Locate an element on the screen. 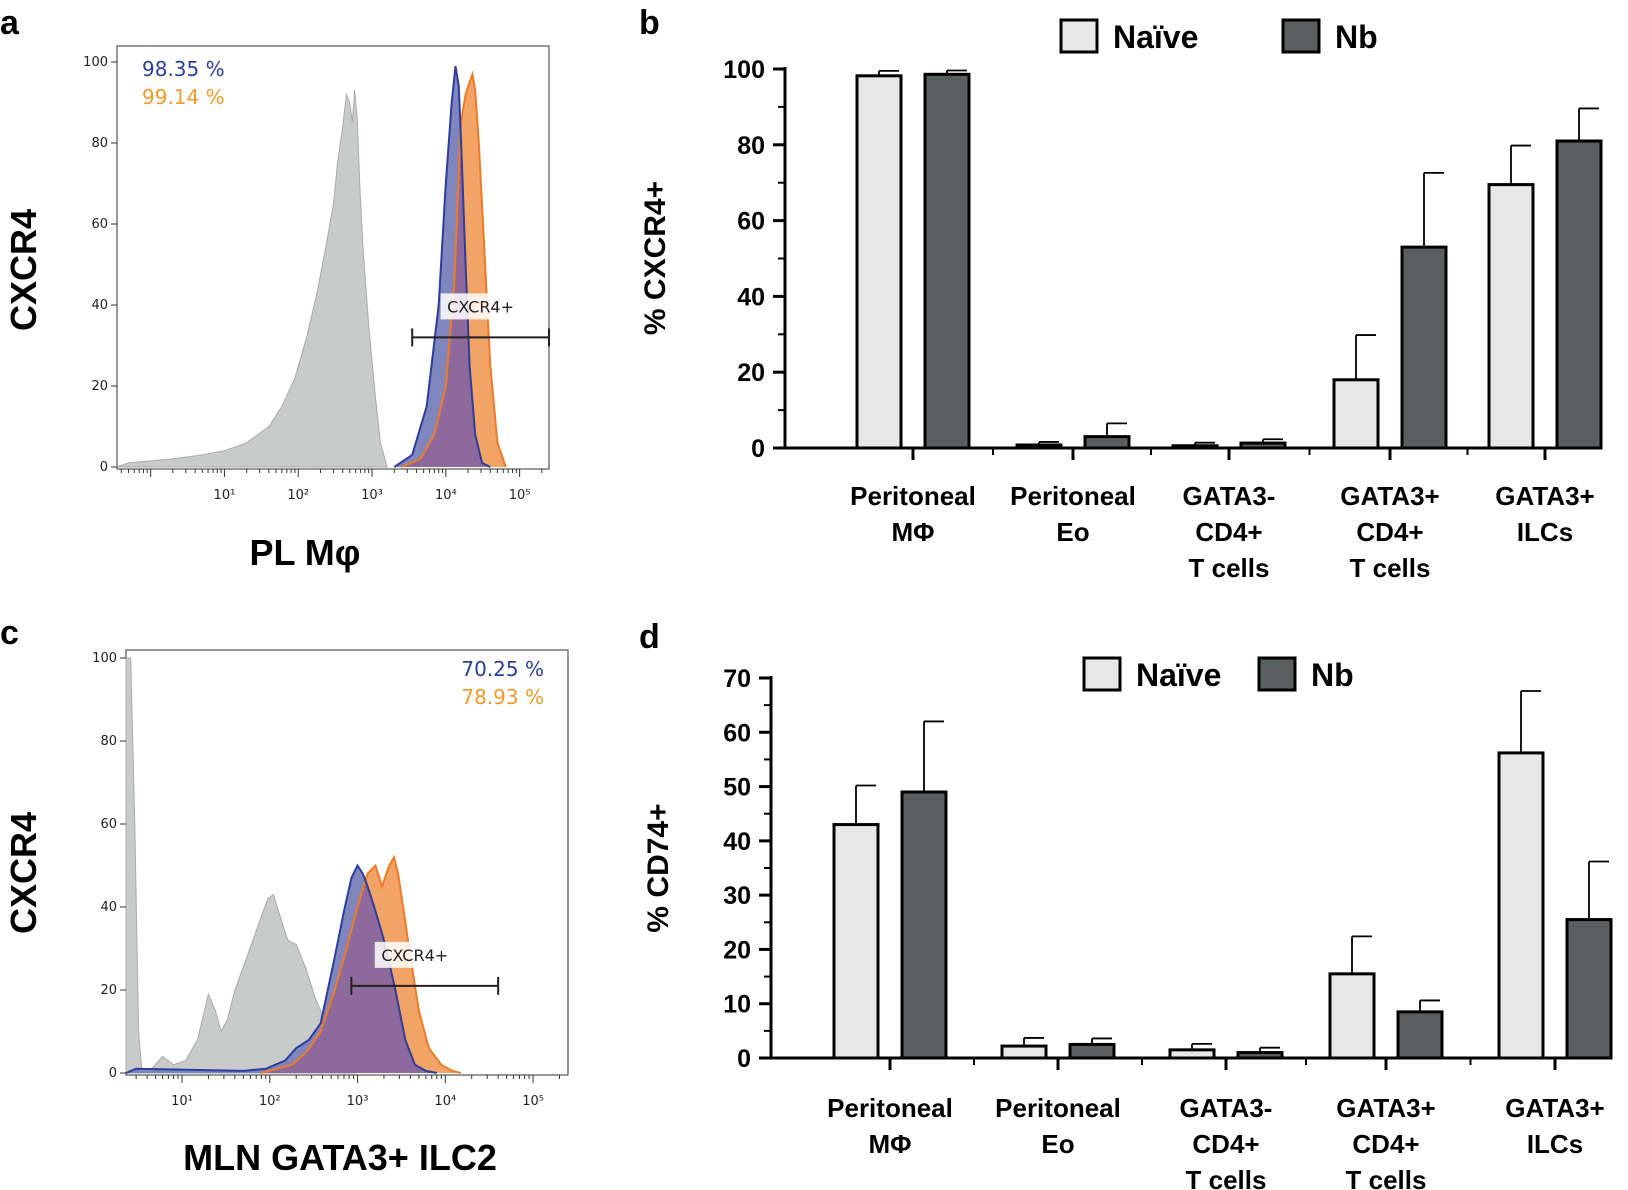 Image resolution: width=1628 pixels, height=1190 pixels. panel-label-c: c is located at coordinates (9, 633).